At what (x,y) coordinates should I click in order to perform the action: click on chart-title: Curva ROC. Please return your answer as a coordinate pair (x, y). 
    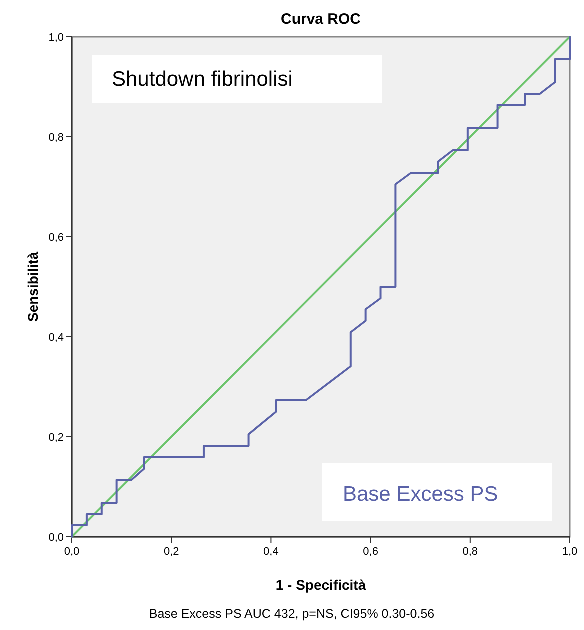
    Looking at the image, I should click on (321, 19).